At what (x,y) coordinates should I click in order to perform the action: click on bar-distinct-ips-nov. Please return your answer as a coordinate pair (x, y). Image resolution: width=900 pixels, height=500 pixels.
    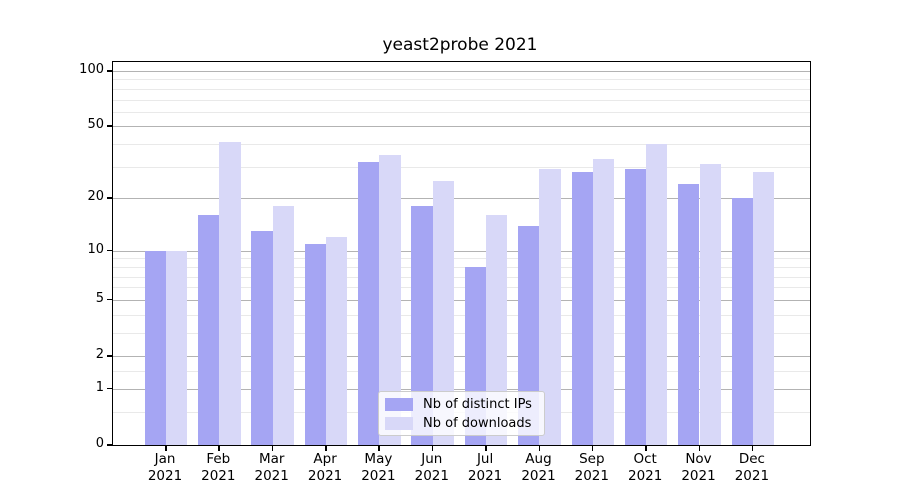
    Looking at the image, I should click on (689, 314).